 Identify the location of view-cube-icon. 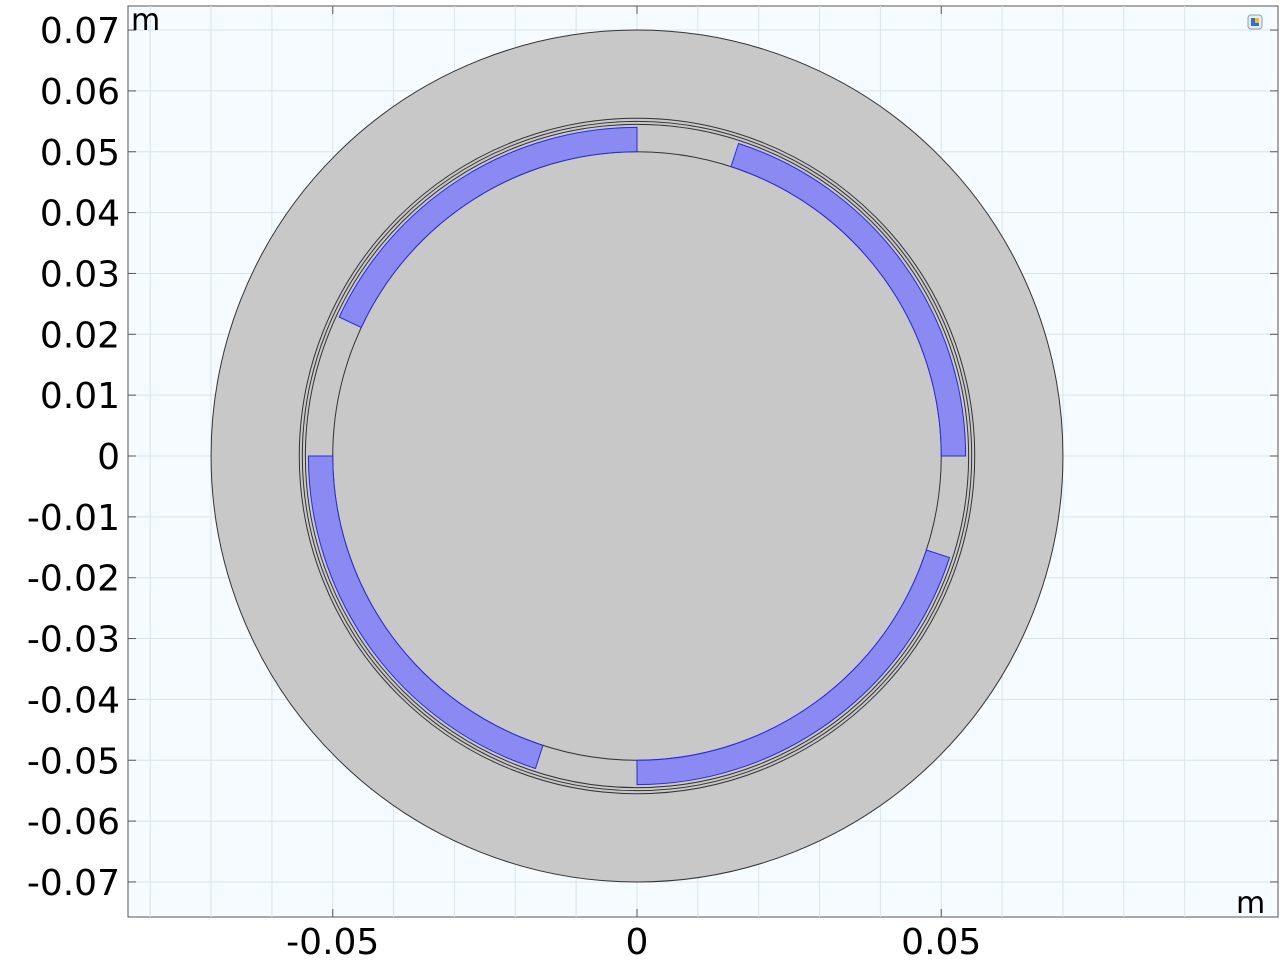
(1255, 22).